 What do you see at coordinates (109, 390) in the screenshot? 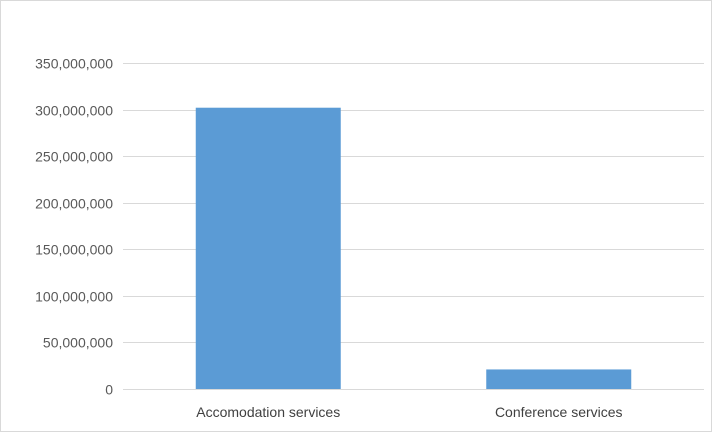
I see `y-tick-label: 0` at bounding box center [109, 390].